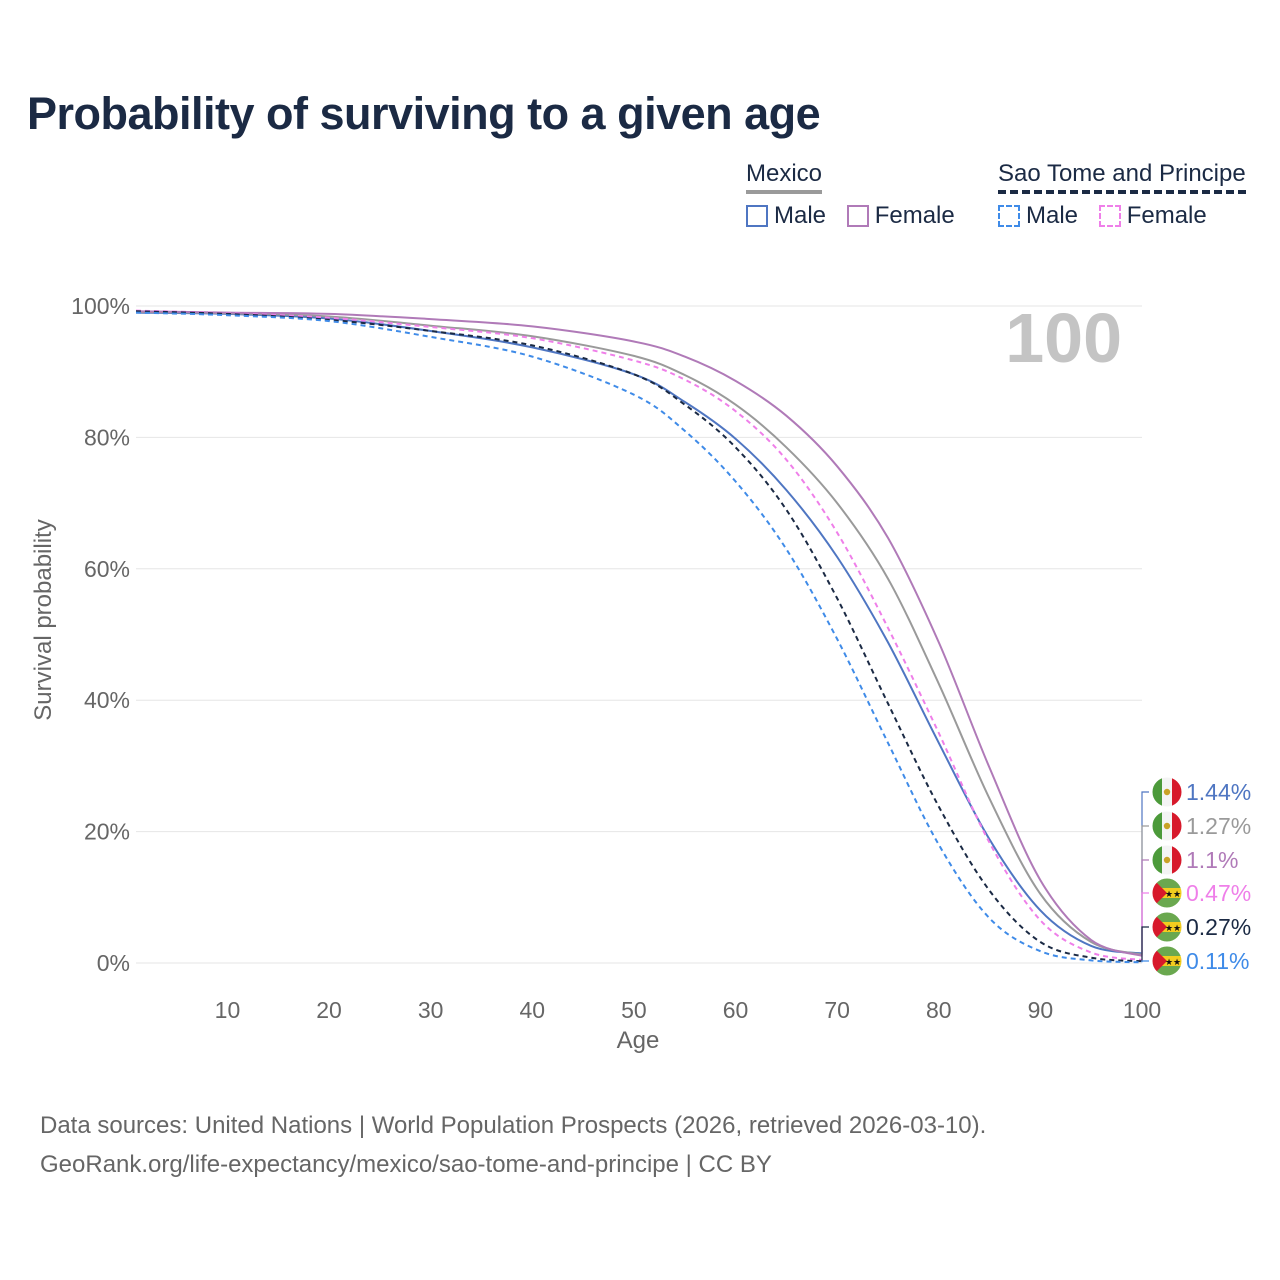 The image size is (1280, 1280). Describe the element at coordinates (113, 963) in the screenshot. I see `y-tick-label: 0%` at that location.